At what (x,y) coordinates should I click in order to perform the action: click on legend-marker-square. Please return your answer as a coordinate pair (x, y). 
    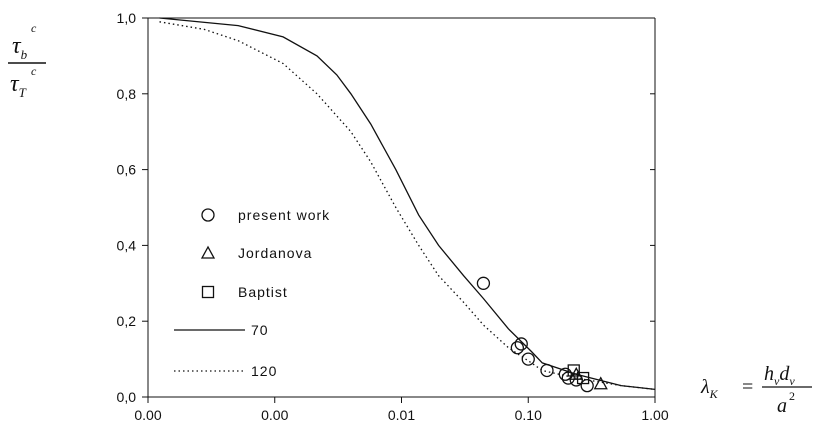
    Looking at the image, I should click on (208, 292).